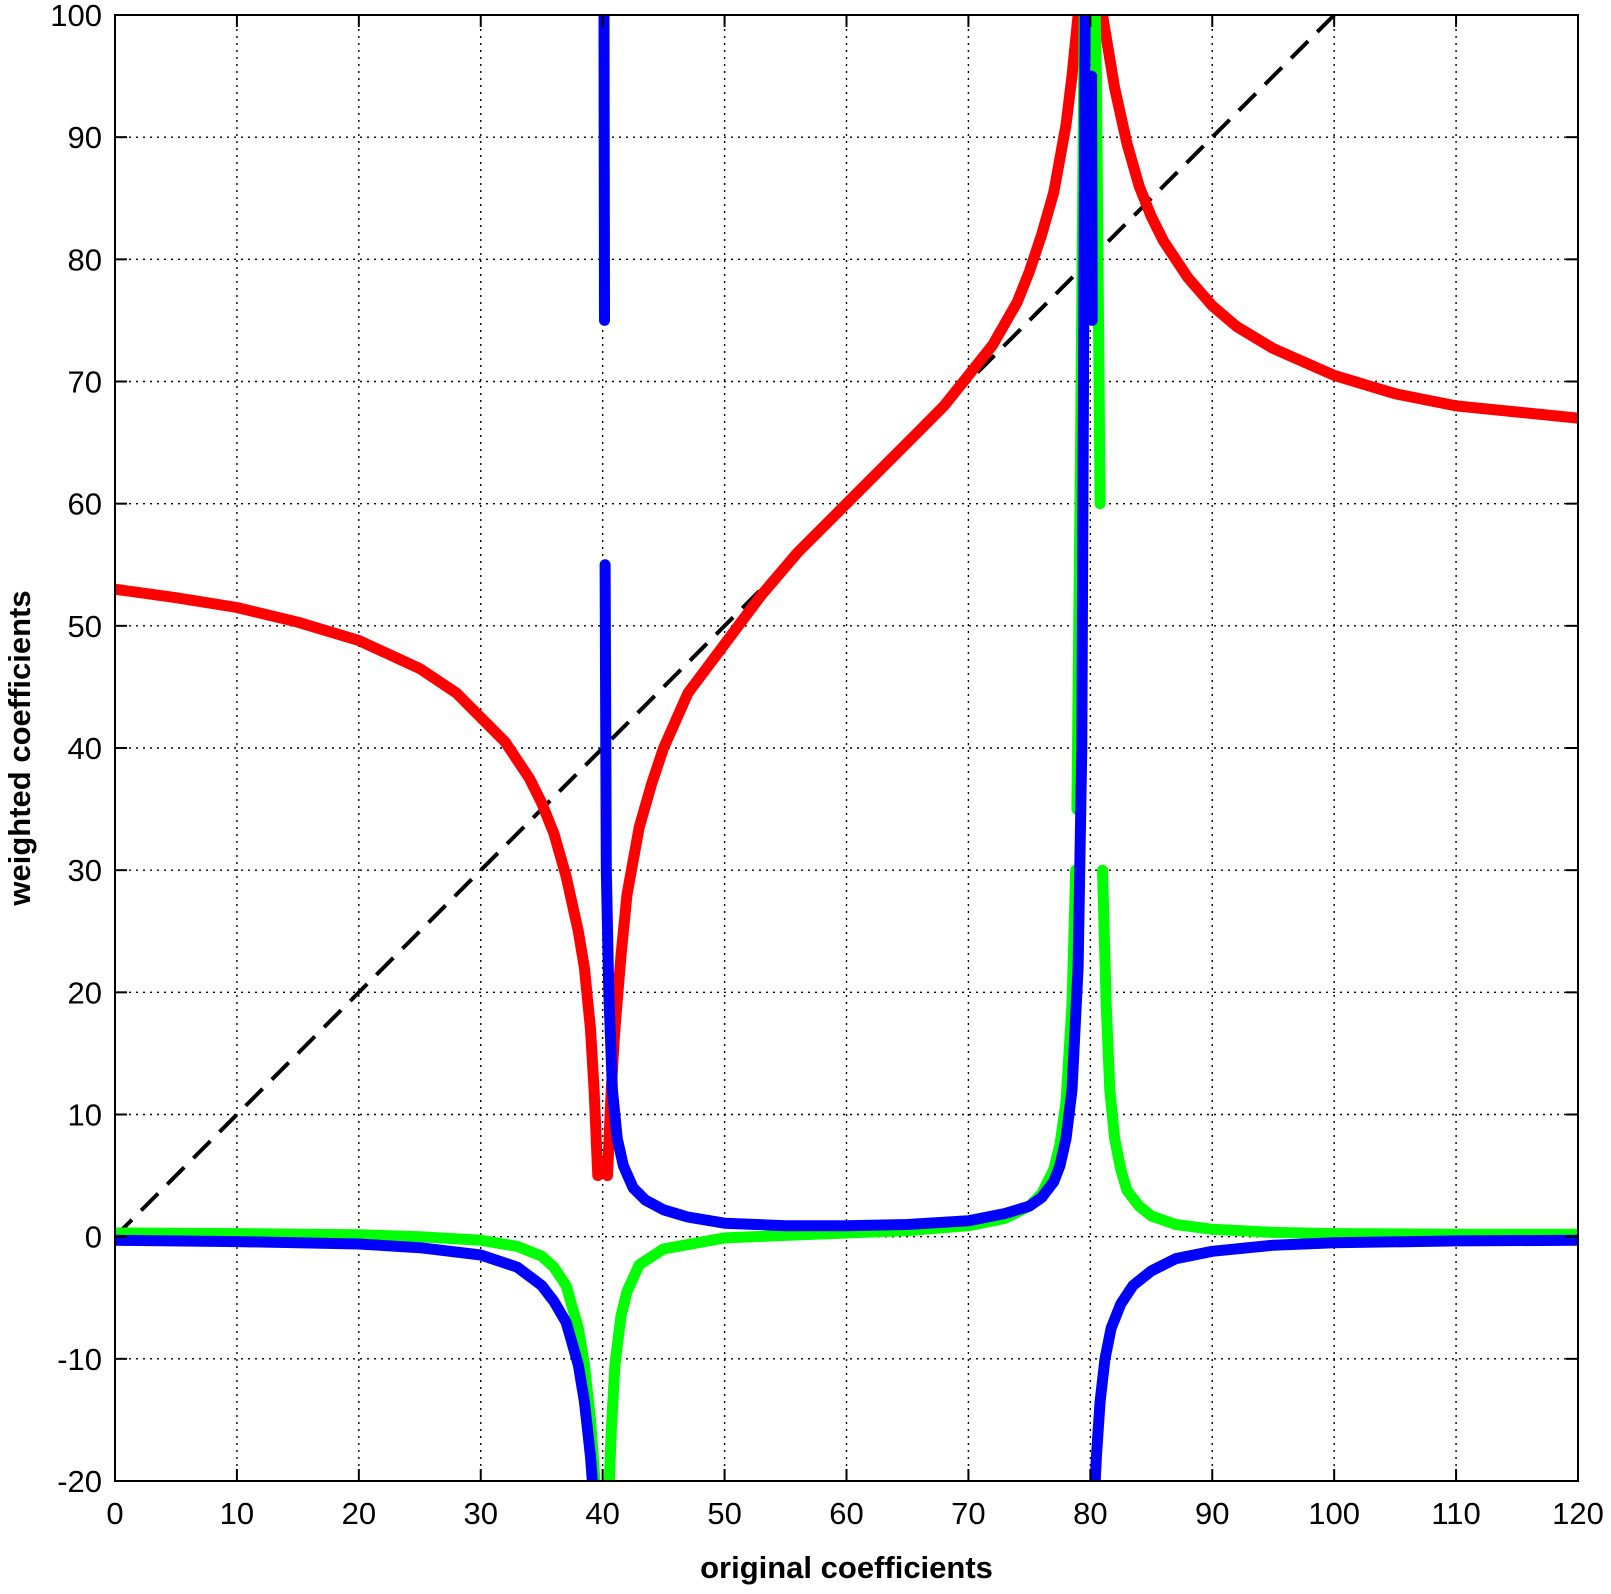 Image resolution: width=1611 pixels, height=1594 pixels. Describe the element at coordinates (79, 1481) in the screenshot. I see `y-tick-label: -20` at that location.